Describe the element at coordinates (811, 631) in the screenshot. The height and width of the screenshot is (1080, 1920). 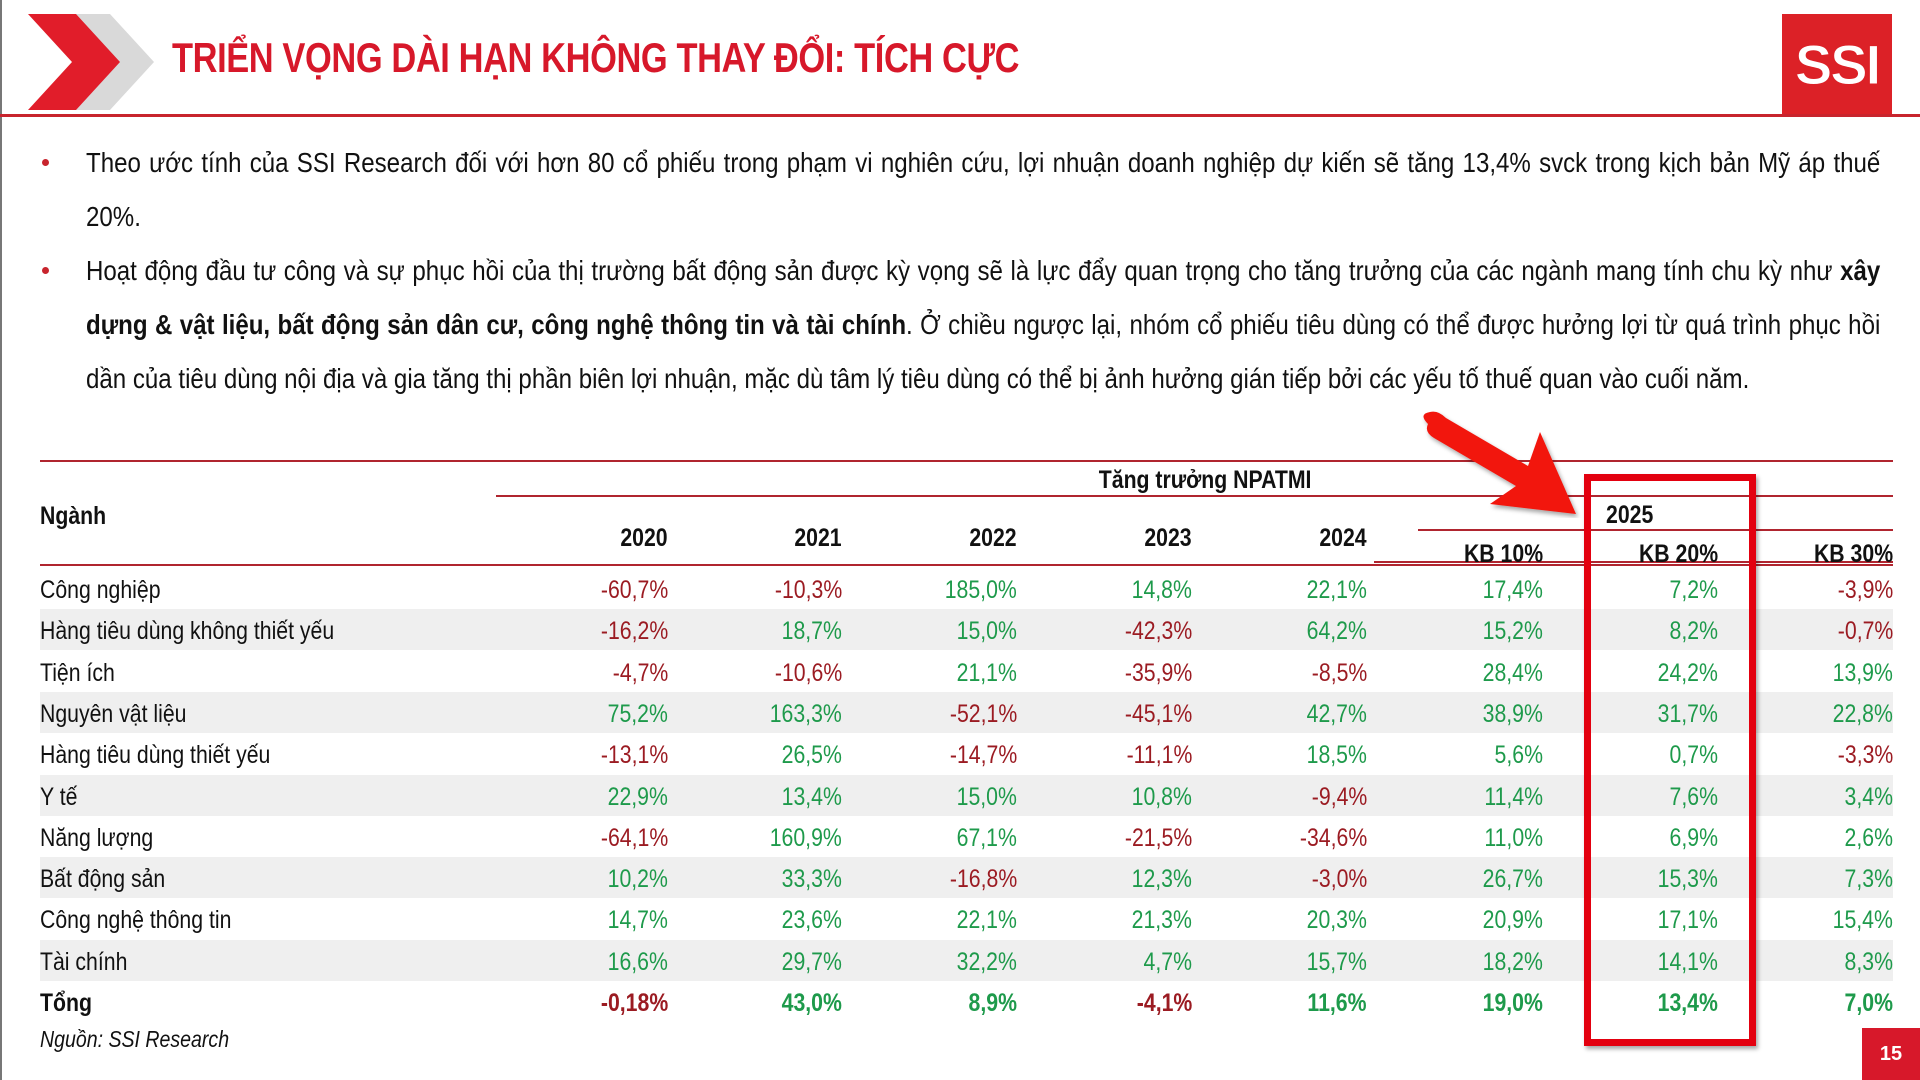
I see `growth-value: 18,7%` at that location.